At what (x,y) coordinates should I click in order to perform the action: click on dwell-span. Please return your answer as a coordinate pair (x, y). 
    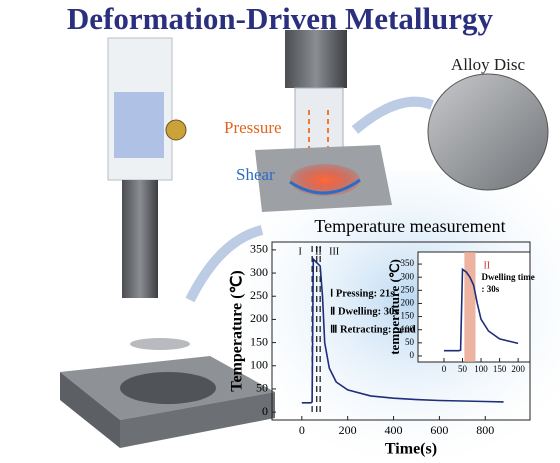
    Looking at the image, I should click on (470, 307).